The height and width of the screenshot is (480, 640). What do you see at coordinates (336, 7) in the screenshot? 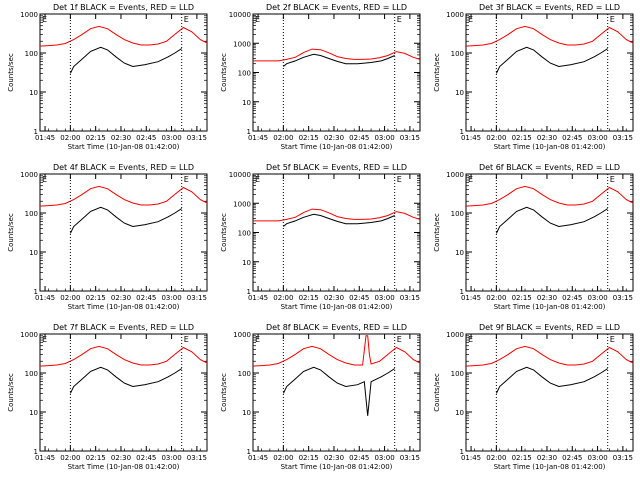
I see `panel-title: Det 2f BLACK = Events, RED = LLD` at bounding box center [336, 7].